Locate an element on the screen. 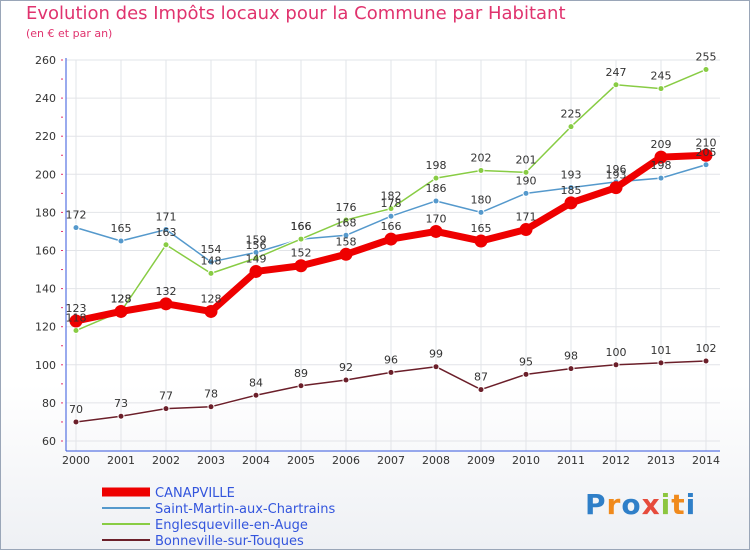 This screenshot has width=750, height=550. legend-label: CANAPVILLE is located at coordinates (195, 493).